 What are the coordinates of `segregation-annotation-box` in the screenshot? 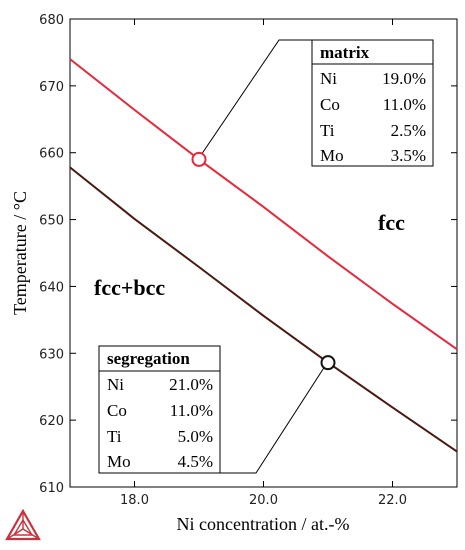 It's located at (159, 409).